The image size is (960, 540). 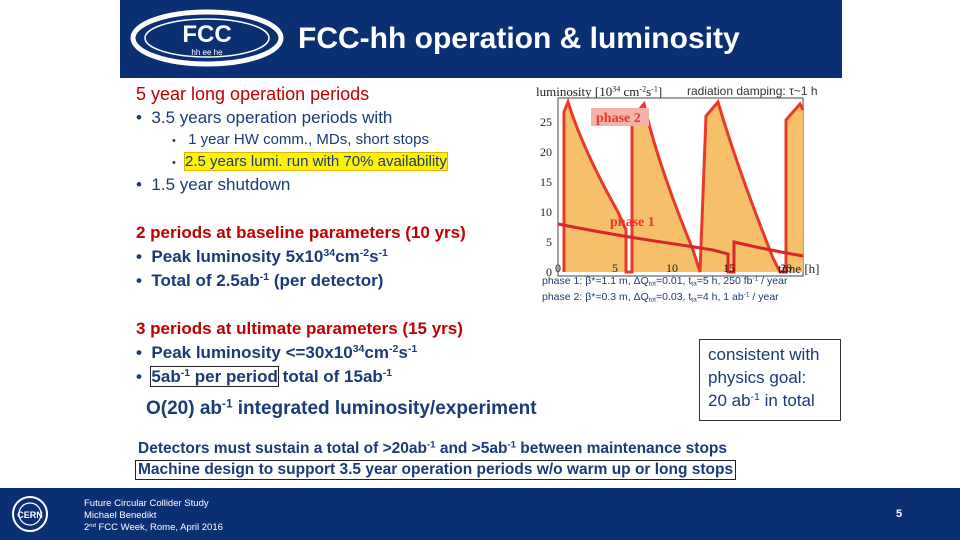 What do you see at coordinates (330, 376) in the screenshot?
I see `block3-b2-rest: total of 15ab` at bounding box center [330, 376].